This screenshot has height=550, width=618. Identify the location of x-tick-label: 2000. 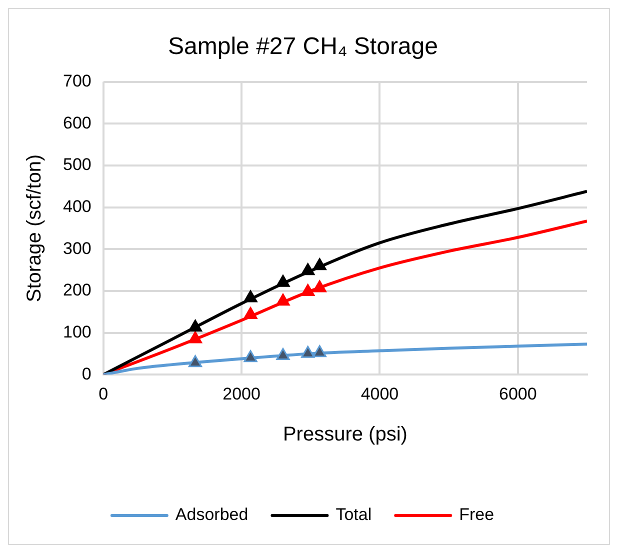
(241, 394).